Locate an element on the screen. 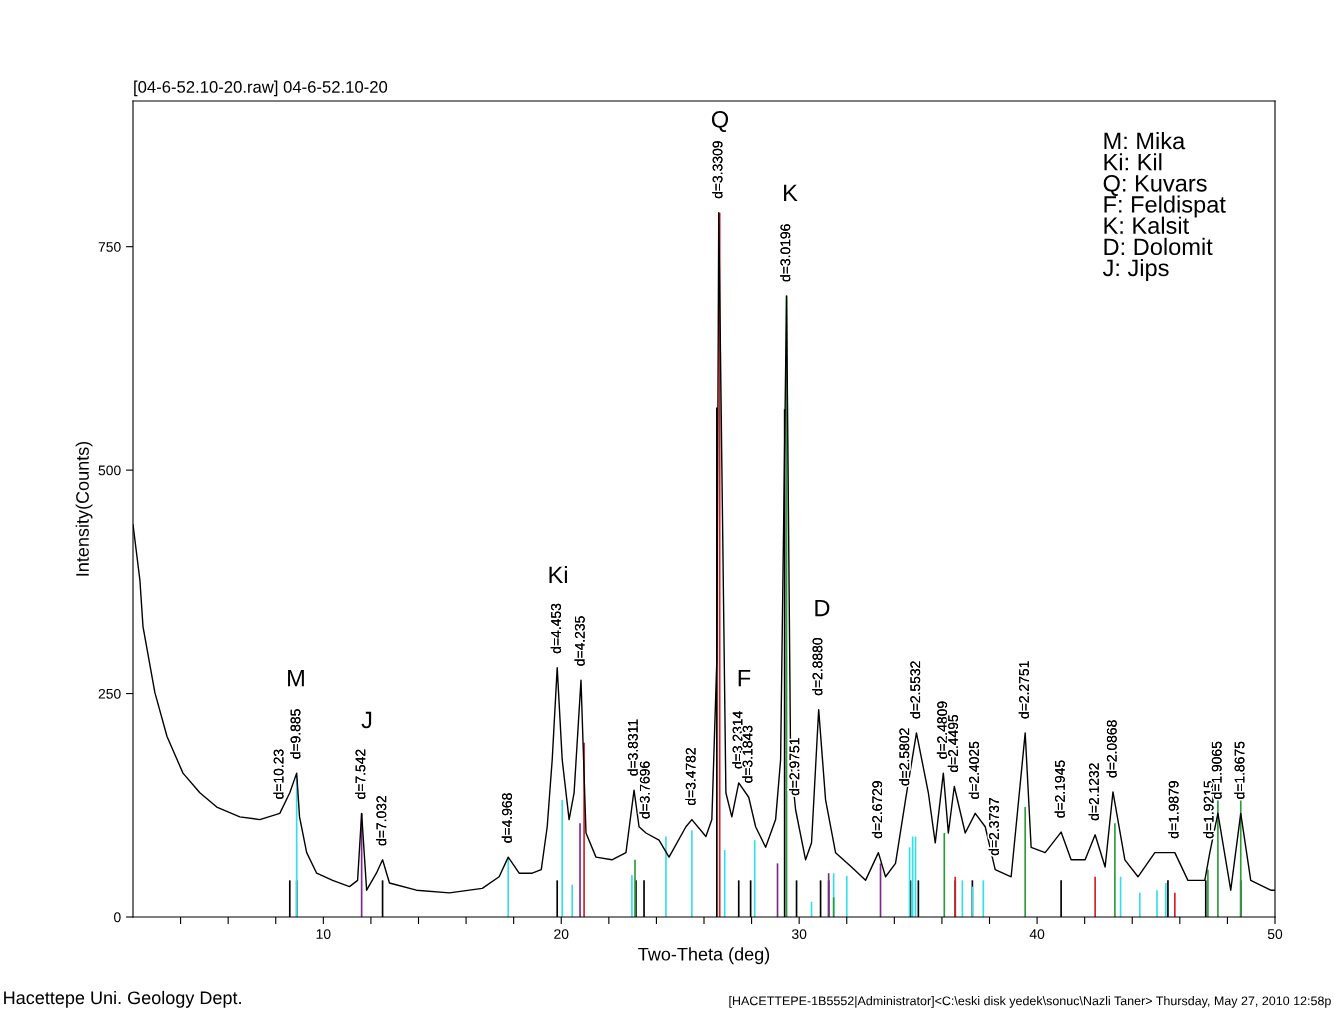 This screenshot has height=1020, width=1334. x-tick-label: 40 is located at coordinates (1037, 934).